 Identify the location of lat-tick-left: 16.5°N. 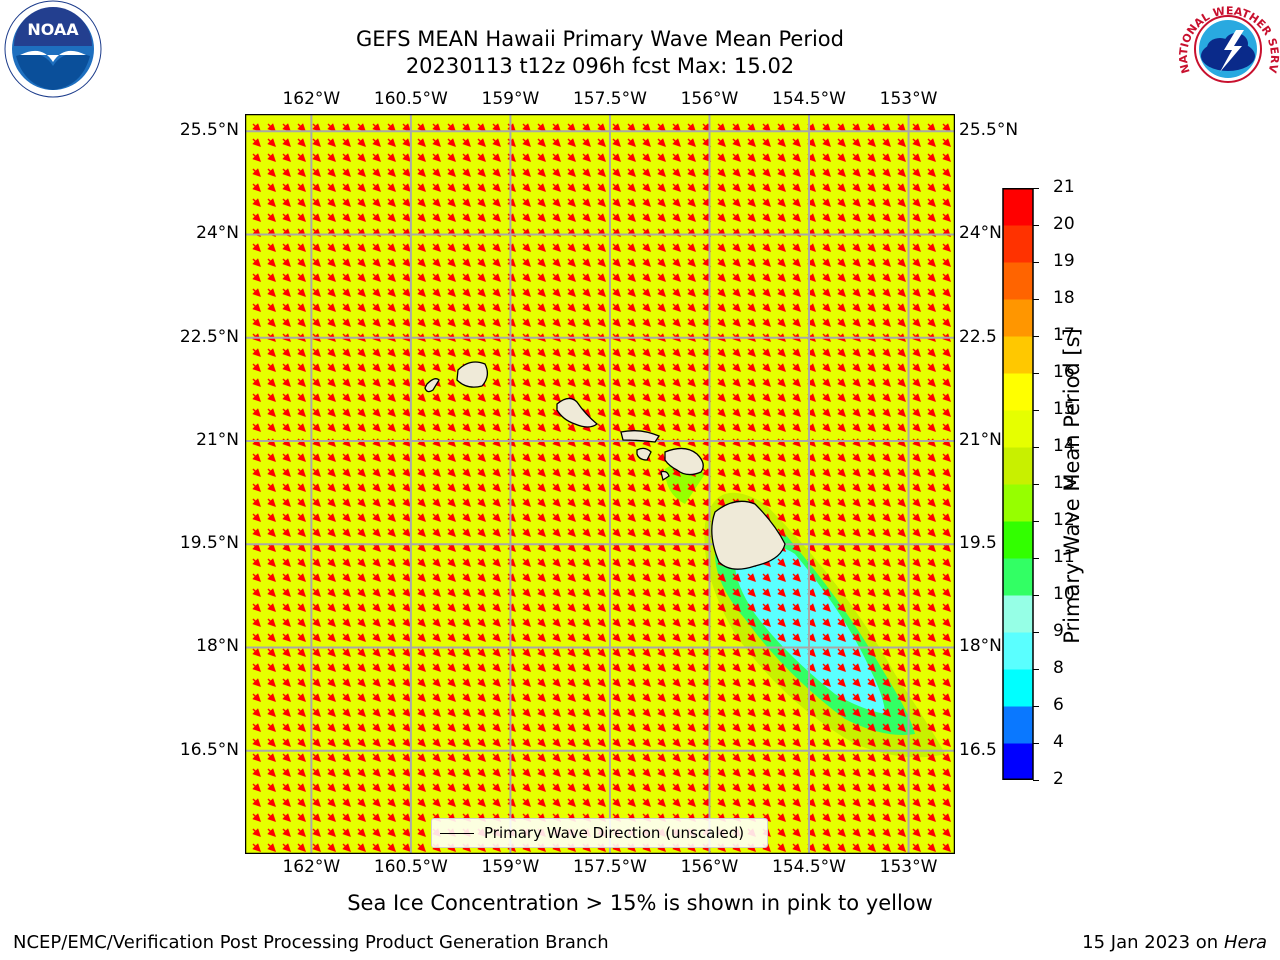
(209, 749).